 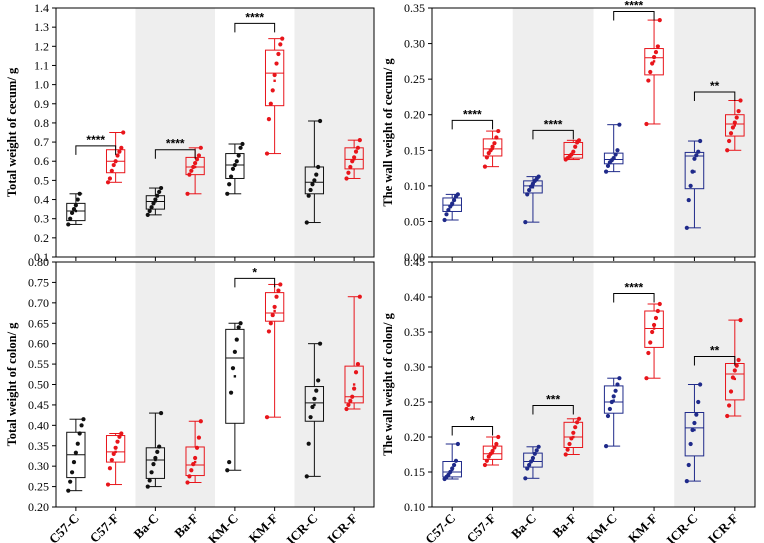 I want to click on box-KM-C, so click(x=613, y=148).